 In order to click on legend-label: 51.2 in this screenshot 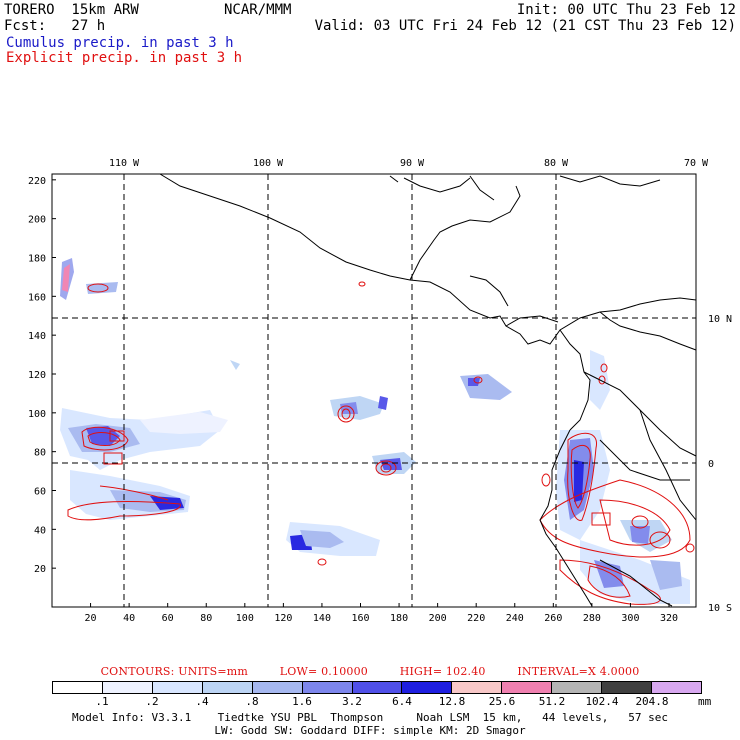, I will do `click(552, 701)`.